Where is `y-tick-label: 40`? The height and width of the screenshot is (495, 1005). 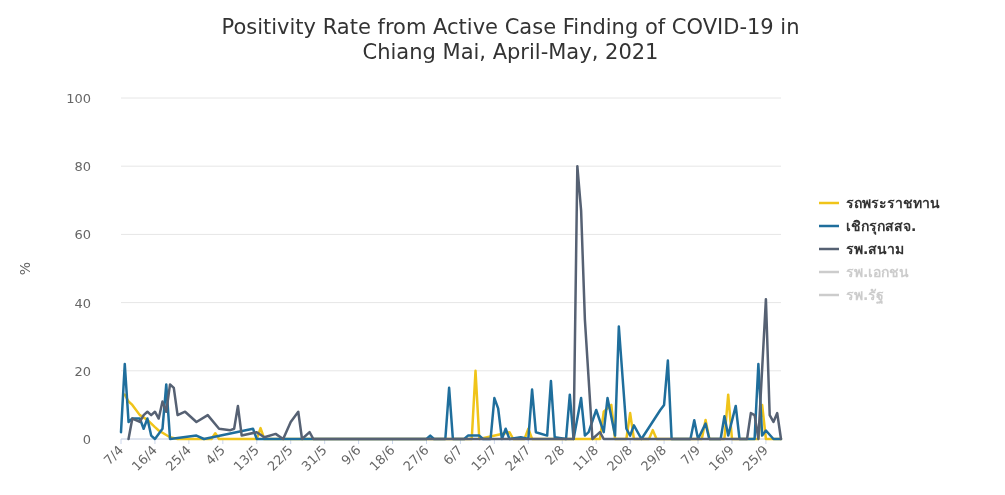 y-tick-label: 40 is located at coordinates (82, 303).